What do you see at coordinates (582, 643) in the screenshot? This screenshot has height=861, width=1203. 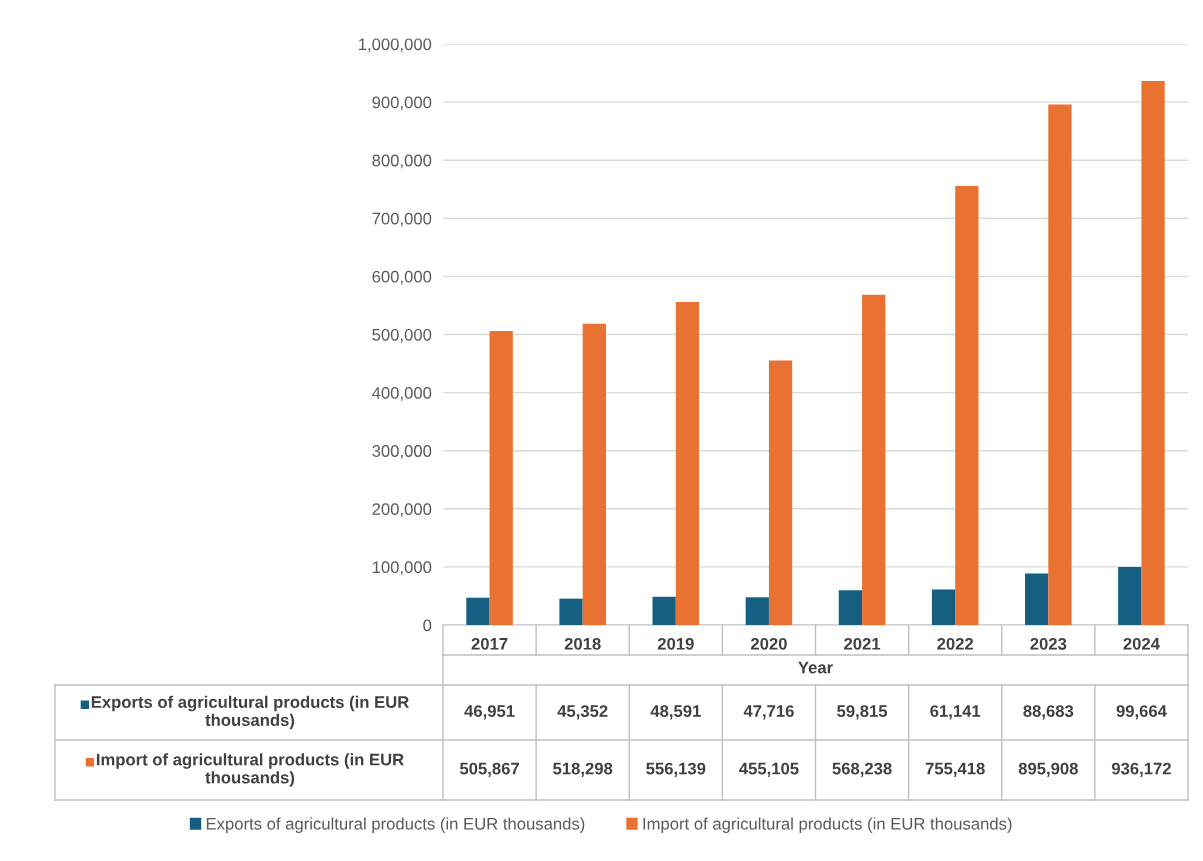 I see `x-tick-label: 2018` at bounding box center [582, 643].